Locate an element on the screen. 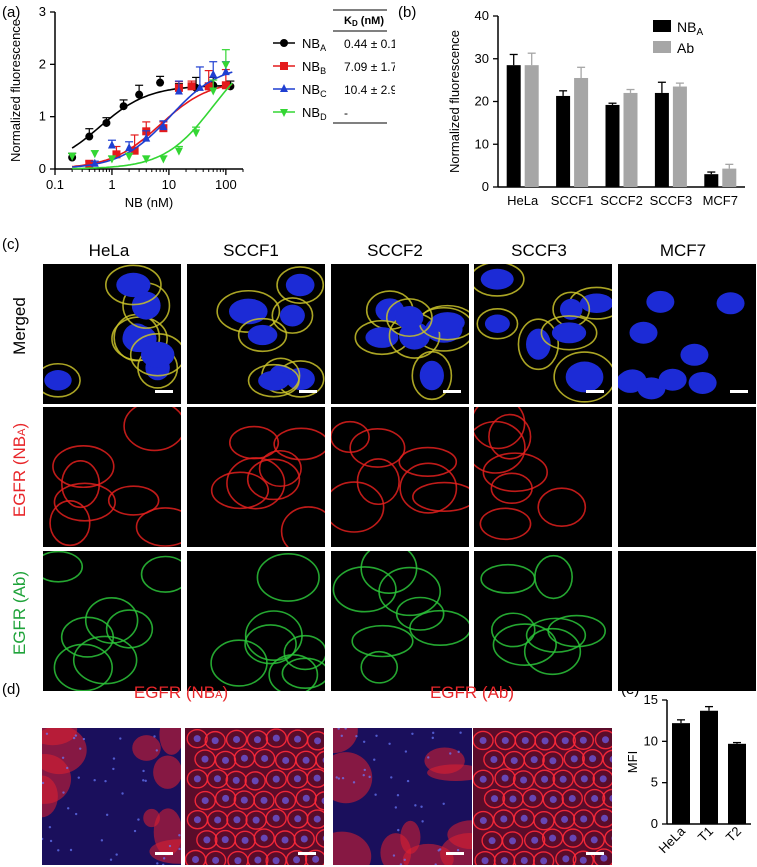  column-head-sccf1: SCCF1 is located at coordinates (251, 250).